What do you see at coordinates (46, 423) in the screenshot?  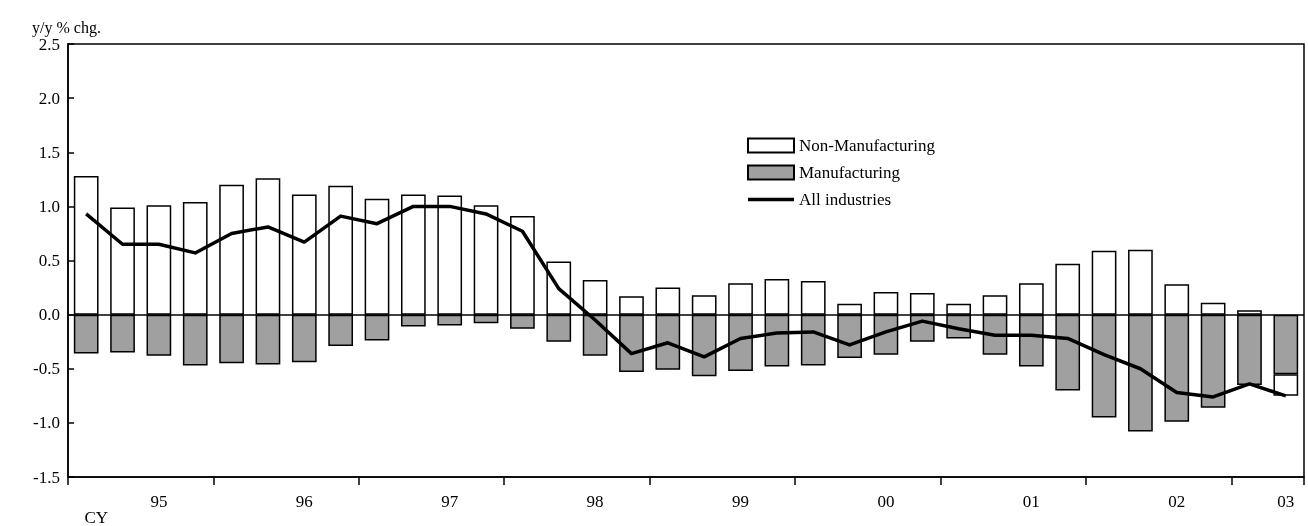 I see `y-tick-label: -1.0` at bounding box center [46, 423].